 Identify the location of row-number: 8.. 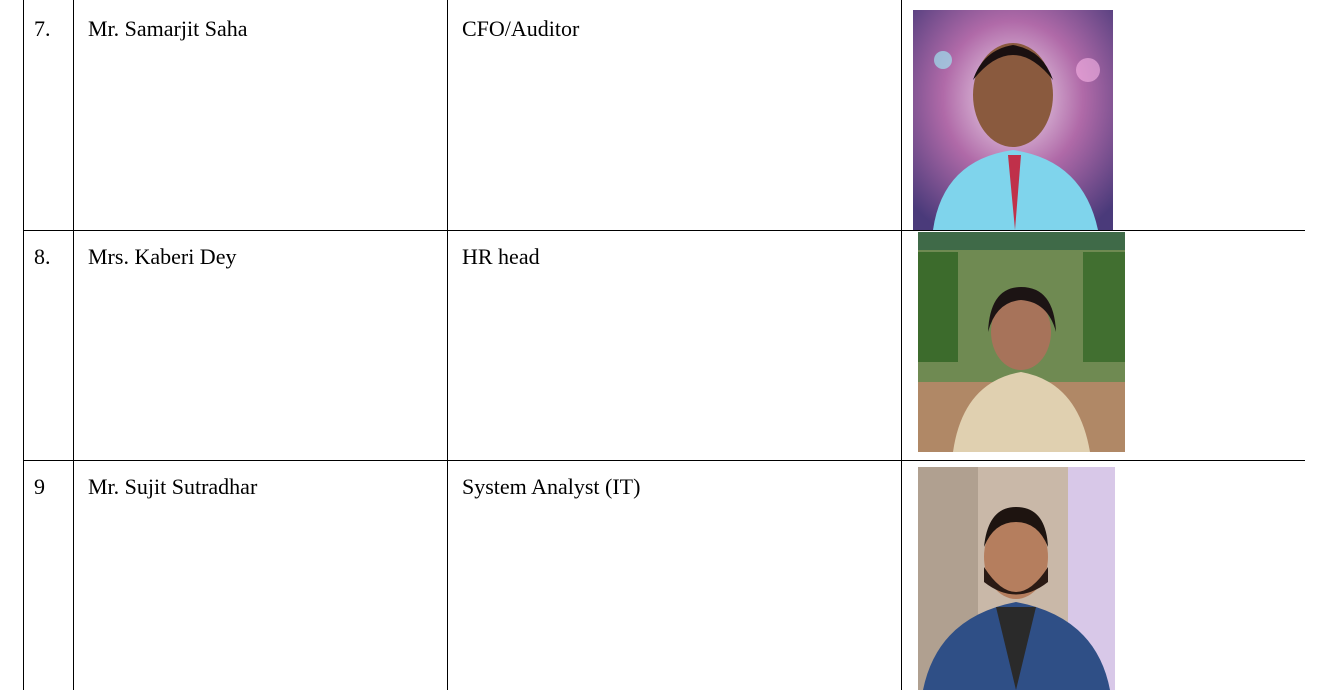
(42, 256).